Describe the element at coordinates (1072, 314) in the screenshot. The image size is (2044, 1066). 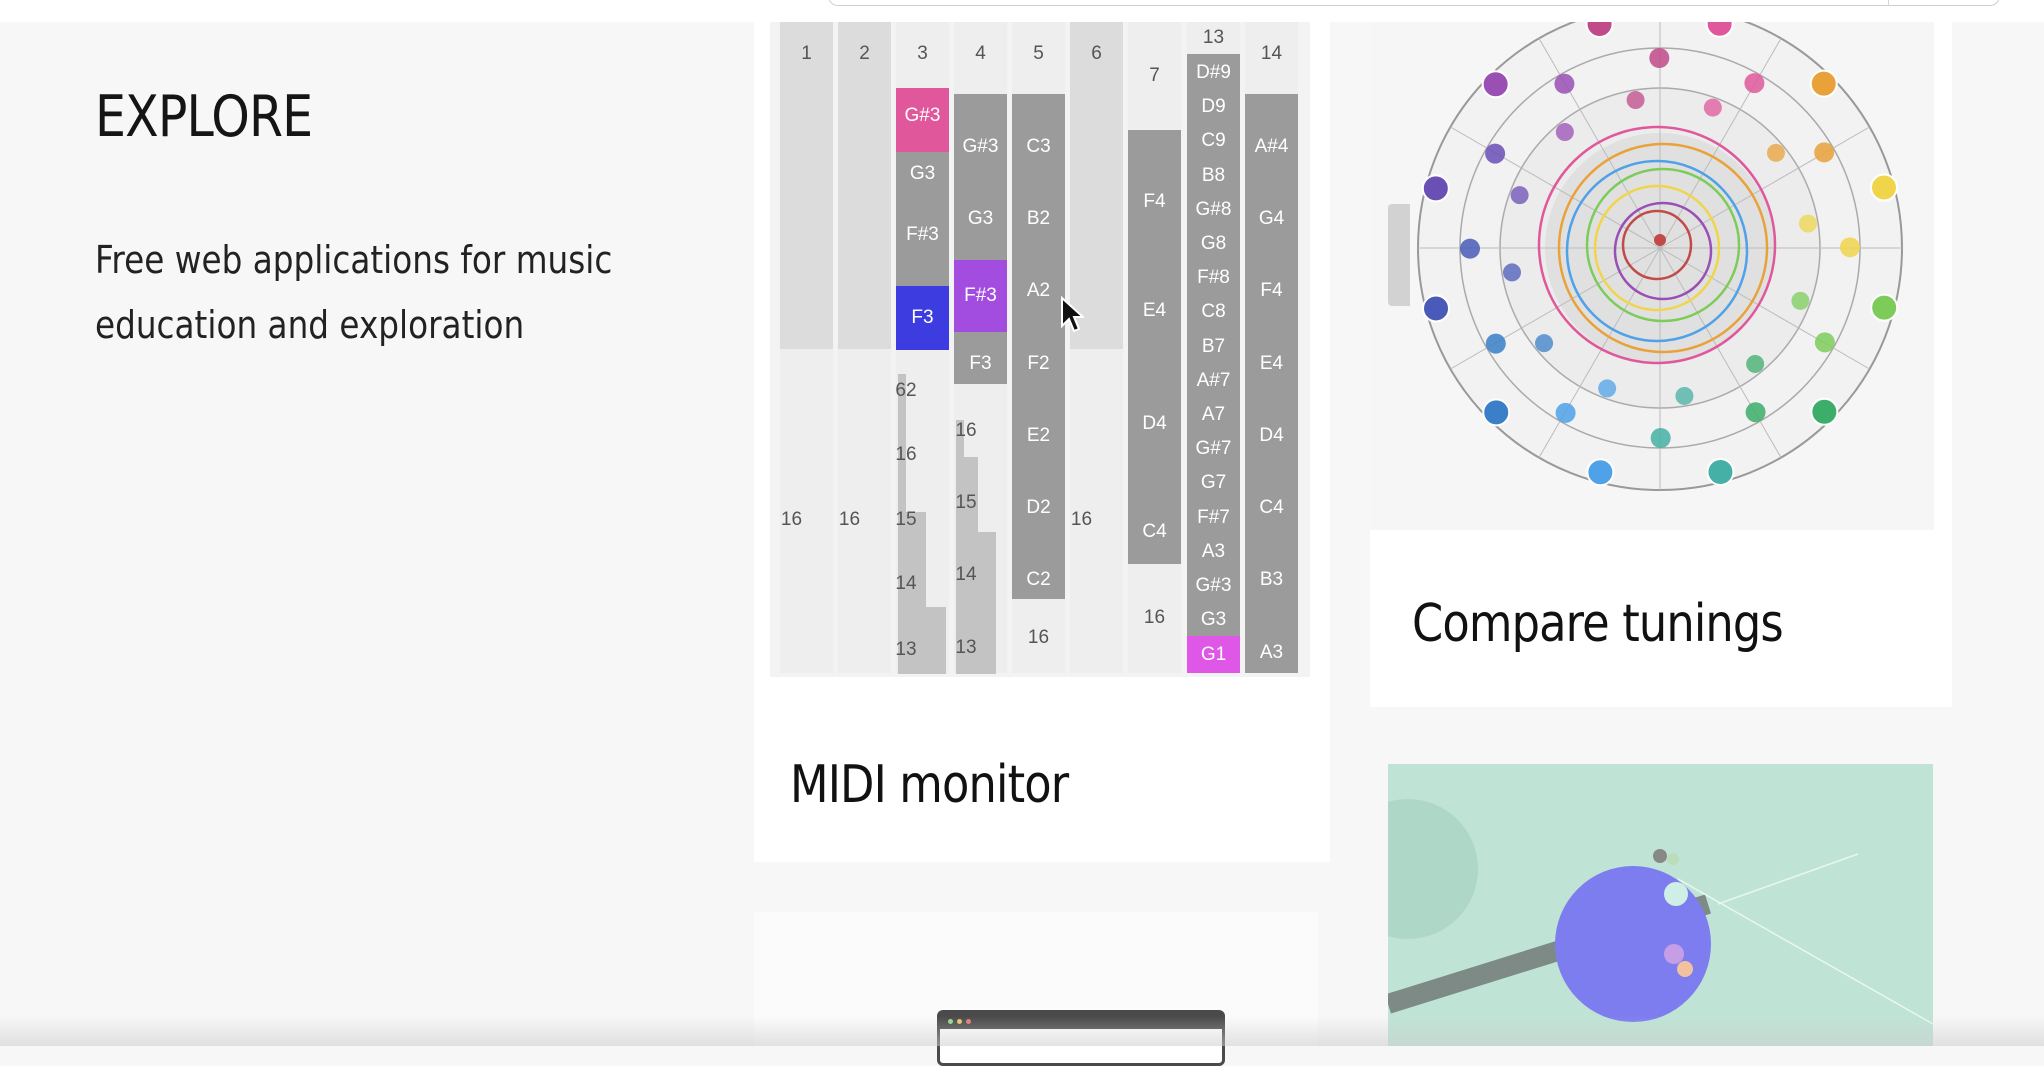
I see `mouse-pointer-icon` at that location.